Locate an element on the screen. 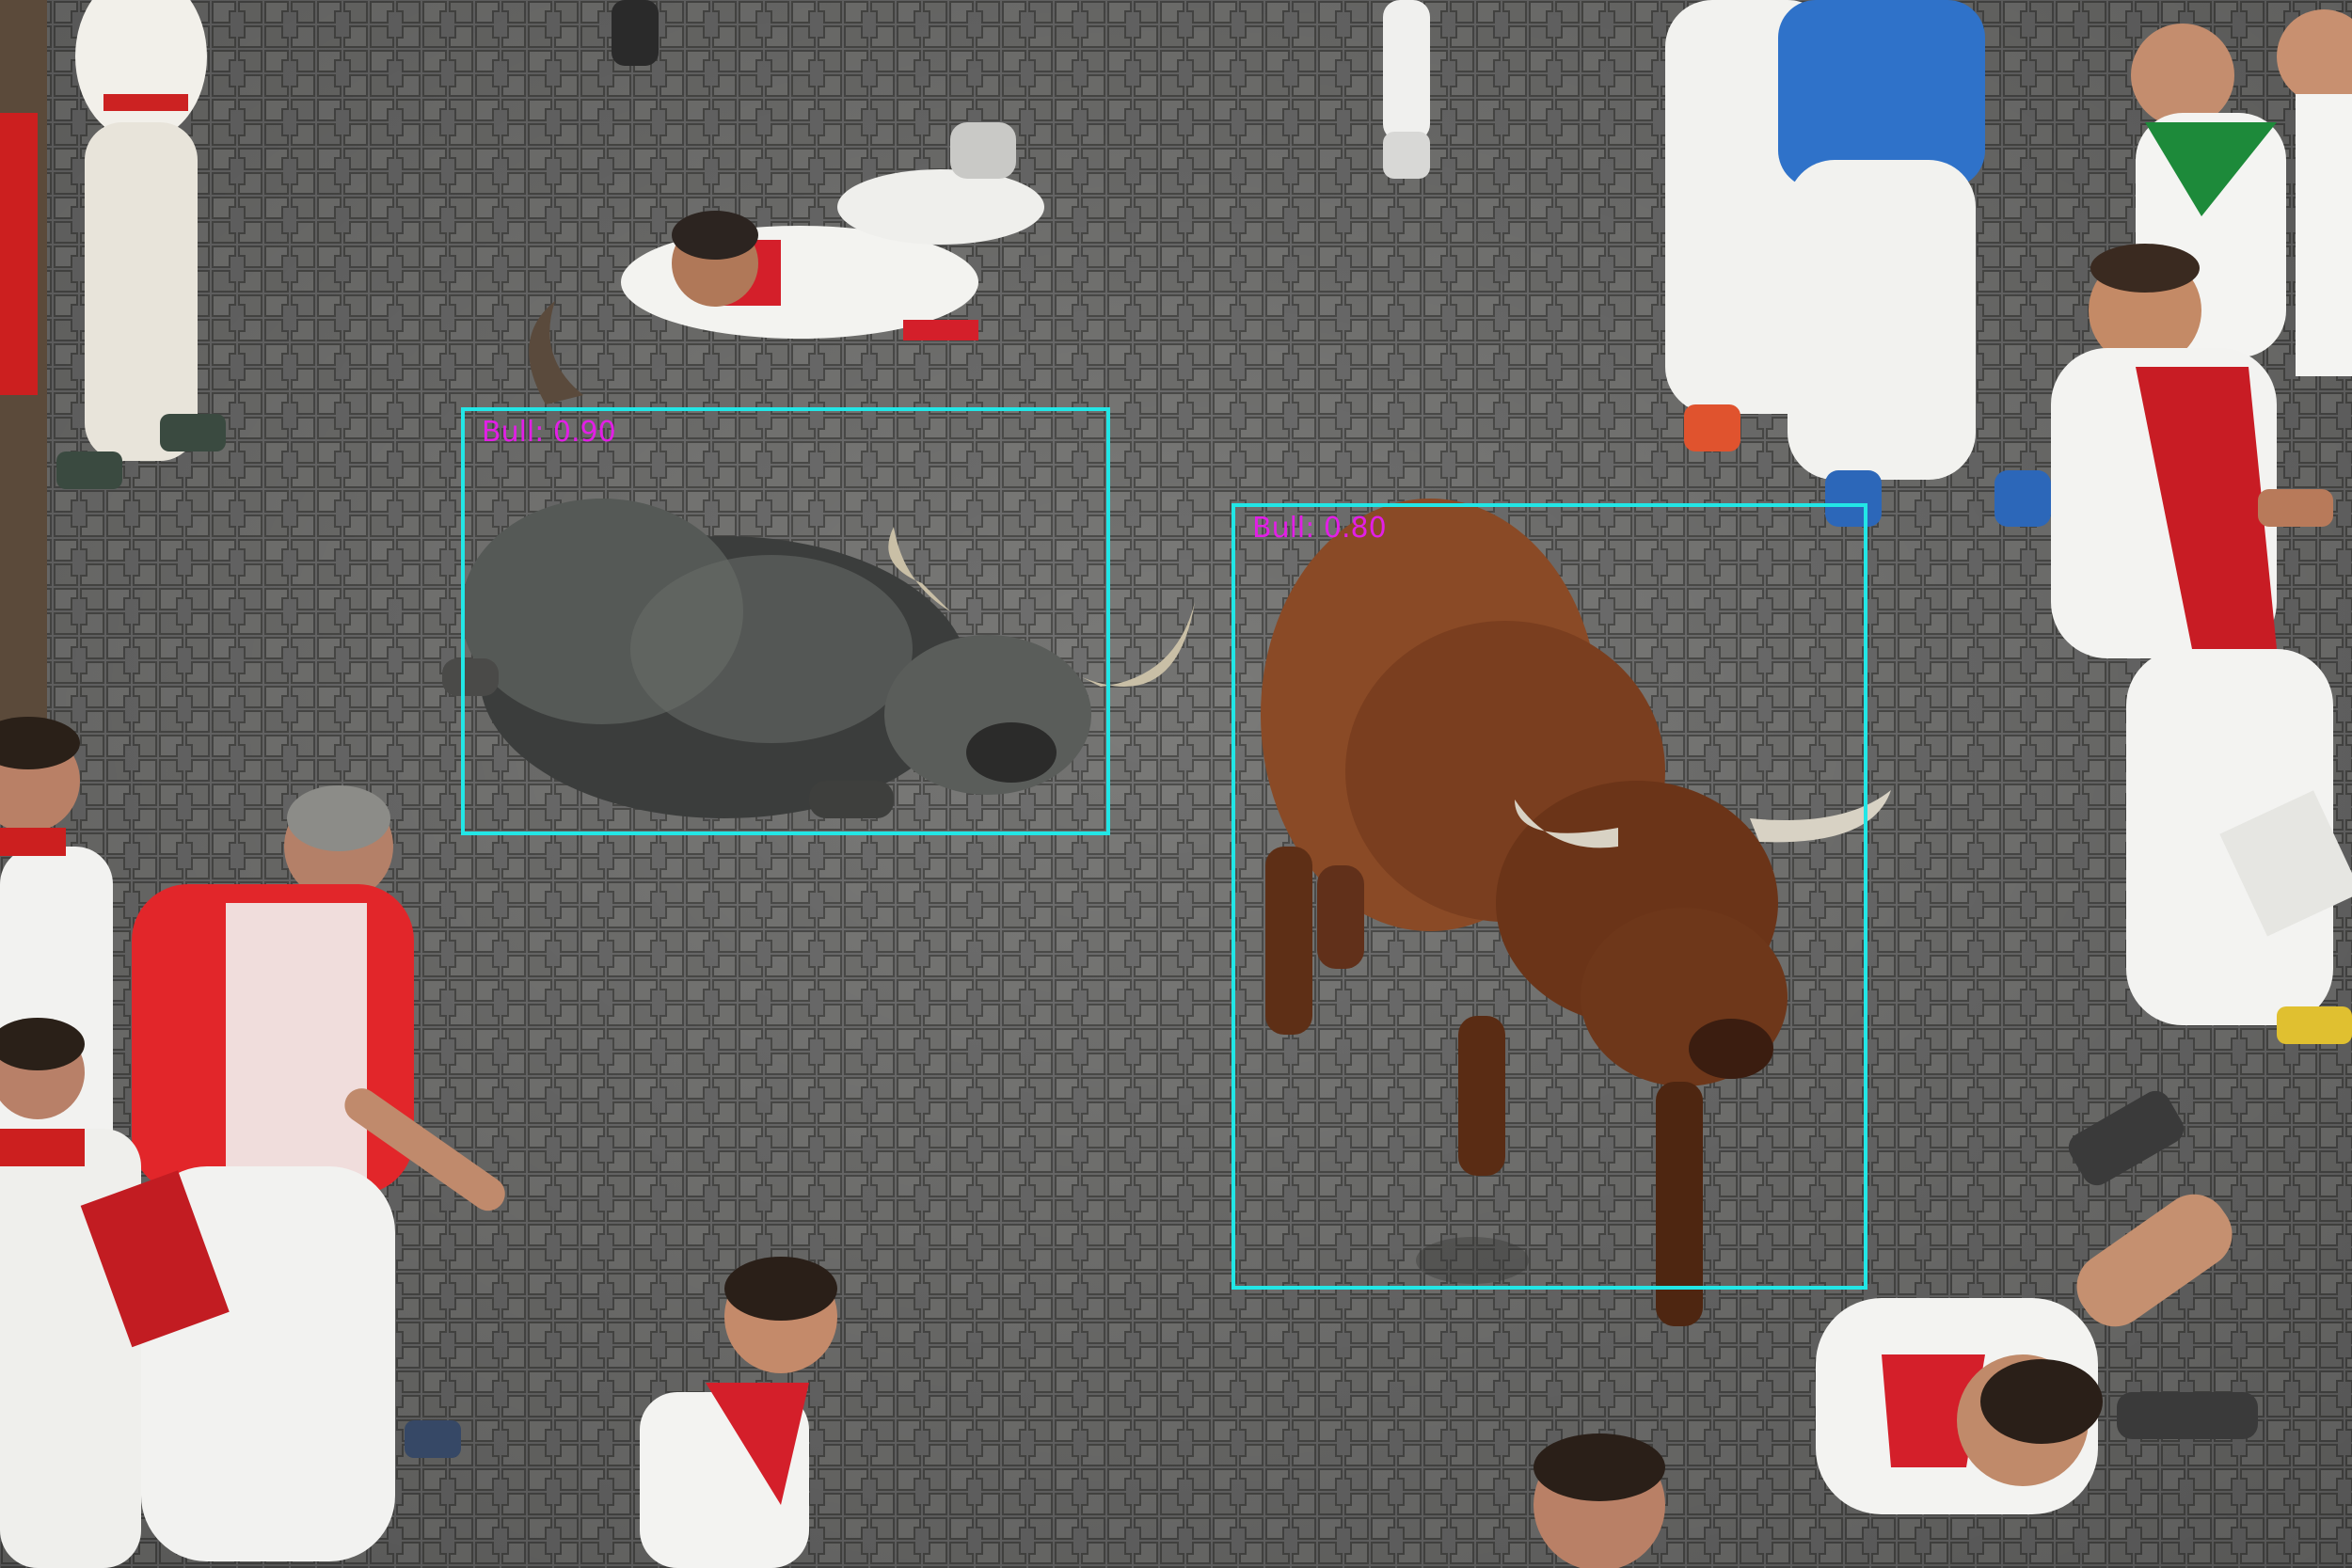 The width and height of the screenshot is (2352, 1568). detection-label-1: Bull: 0.90 is located at coordinates (549, 433).